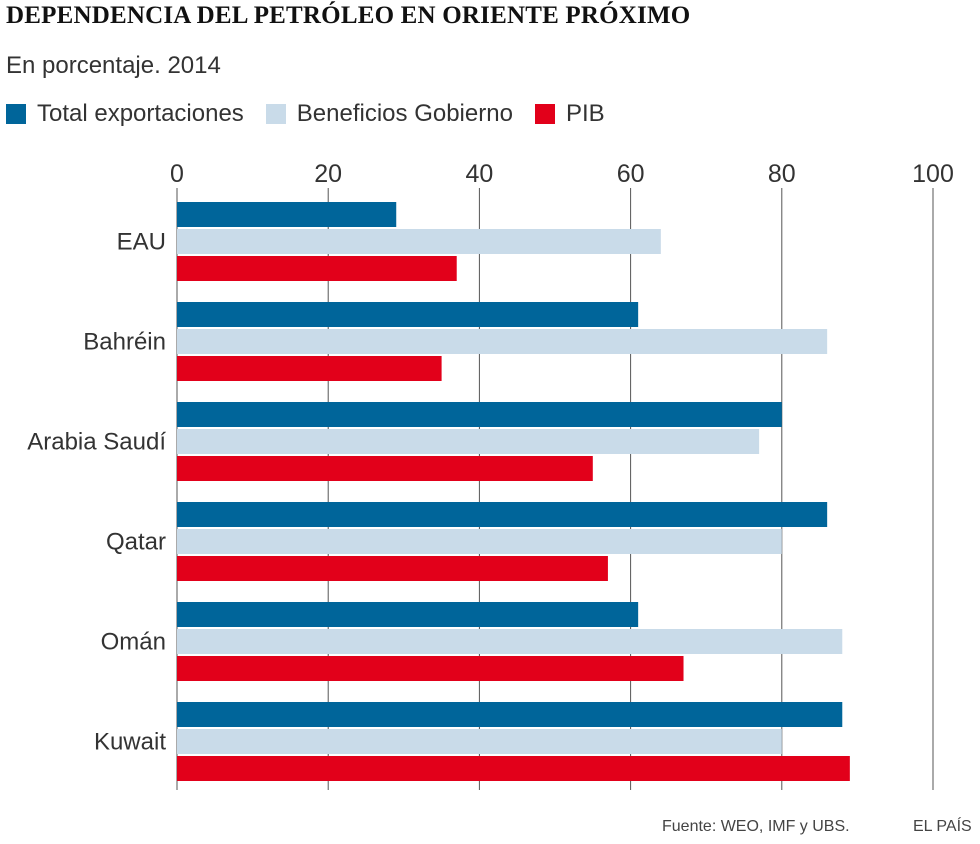  I want to click on legend-item-gdp: PIB, so click(569, 114).